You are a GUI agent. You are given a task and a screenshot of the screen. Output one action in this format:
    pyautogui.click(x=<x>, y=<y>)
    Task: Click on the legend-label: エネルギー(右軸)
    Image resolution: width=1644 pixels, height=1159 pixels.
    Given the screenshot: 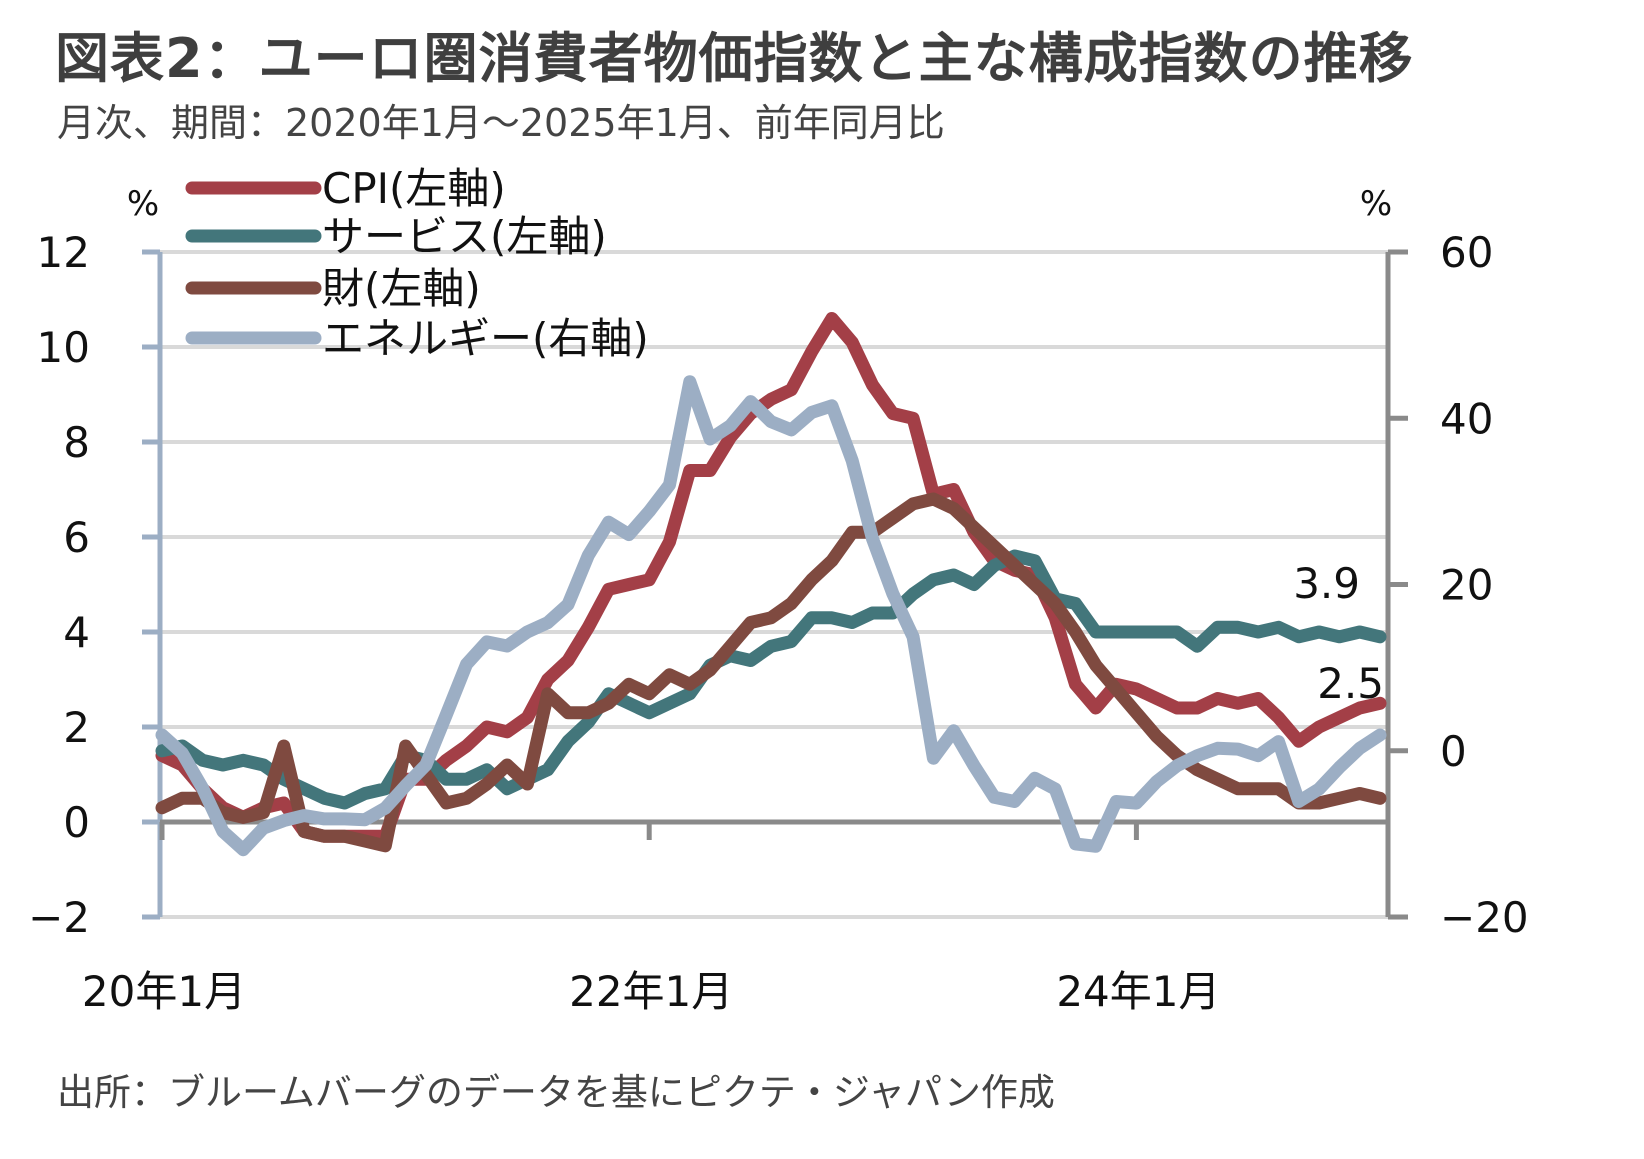 What is the action you would take?
    pyautogui.click(x=485, y=338)
    